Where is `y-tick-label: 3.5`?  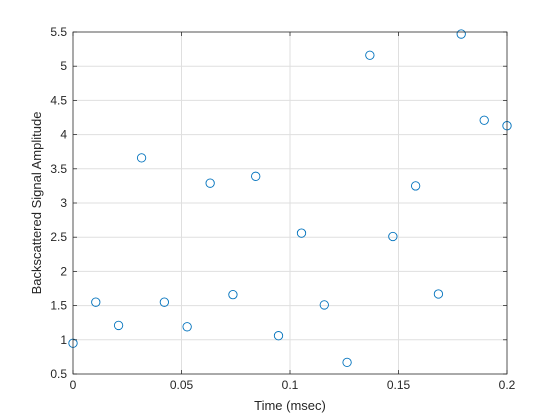
y-tick-label: 3.5 is located at coordinates (58, 169).